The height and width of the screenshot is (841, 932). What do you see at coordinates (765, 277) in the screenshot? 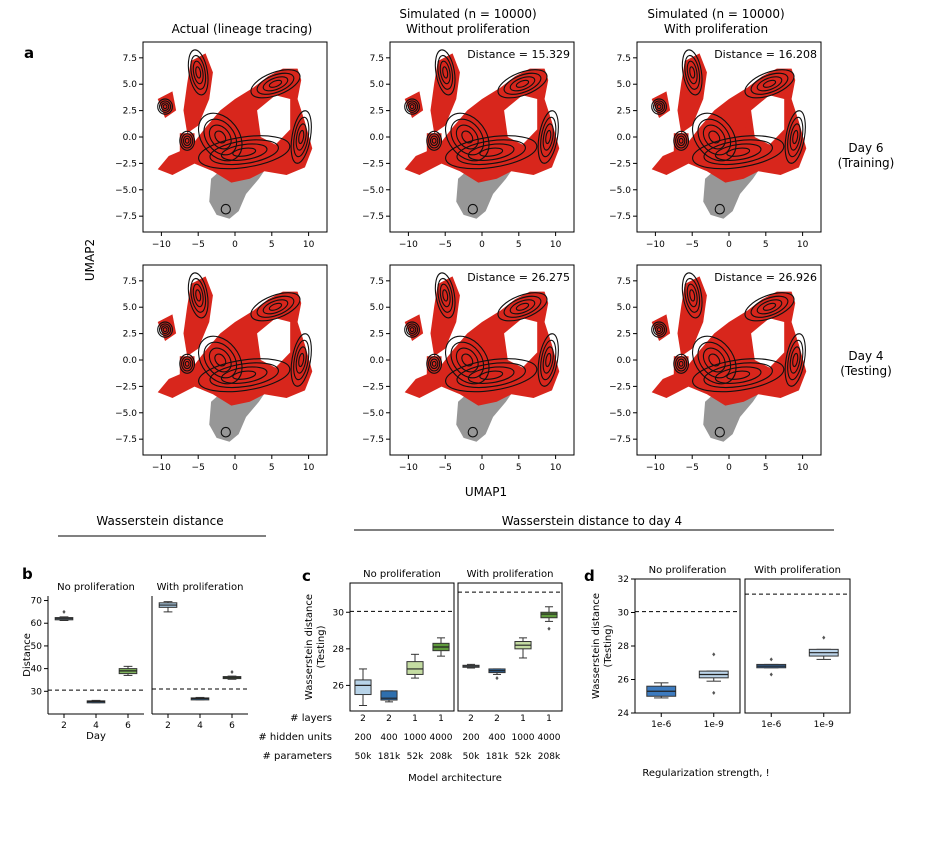
I see `distance-label: Distance = 26.926` at bounding box center [765, 277].